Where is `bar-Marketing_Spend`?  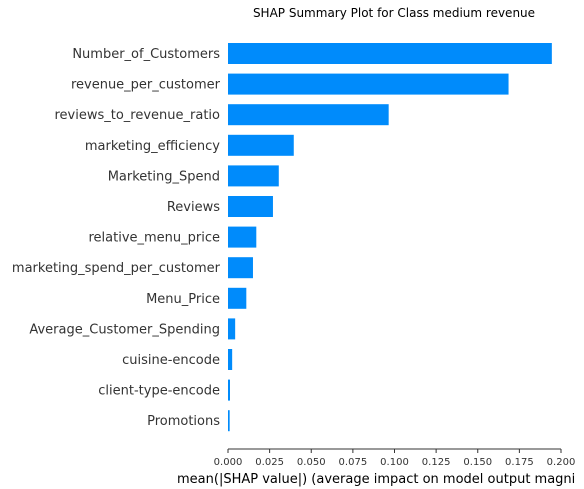
bar-Marketing_Spend is located at coordinates (253, 176).